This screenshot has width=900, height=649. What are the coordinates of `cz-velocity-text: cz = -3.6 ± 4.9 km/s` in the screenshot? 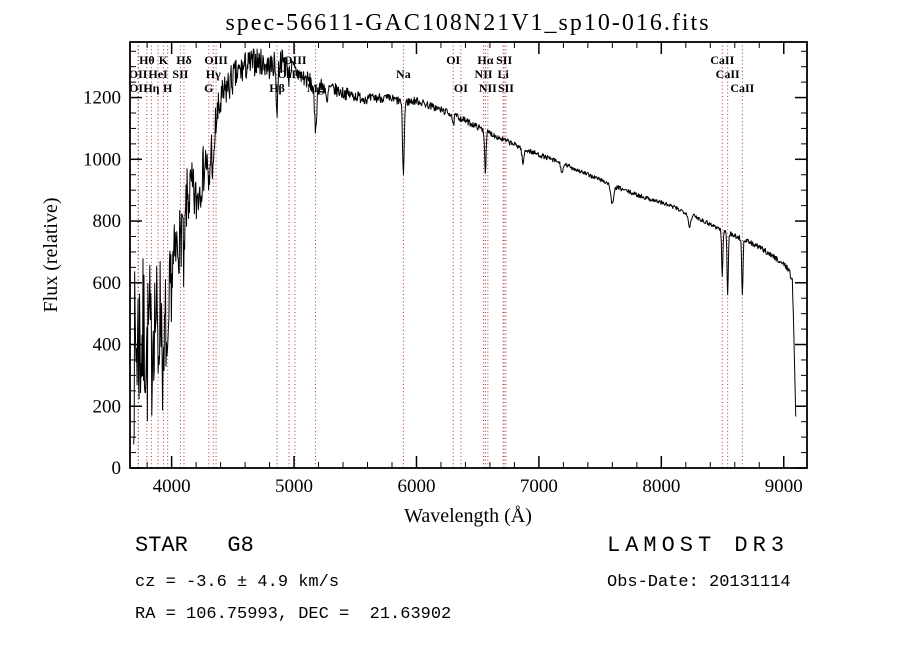 It's located at (237, 582).